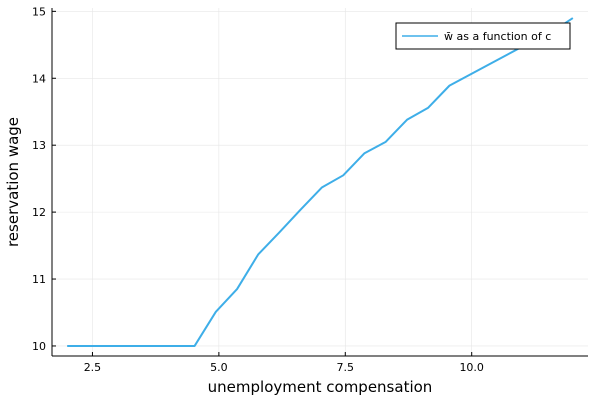 Image resolution: width=600 pixels, height=400 pixels. What do you see at coordinates (320, 387) in the screenshot?
I see `x-axis-title: unemployment compensation` at bounding box center [320, 387].